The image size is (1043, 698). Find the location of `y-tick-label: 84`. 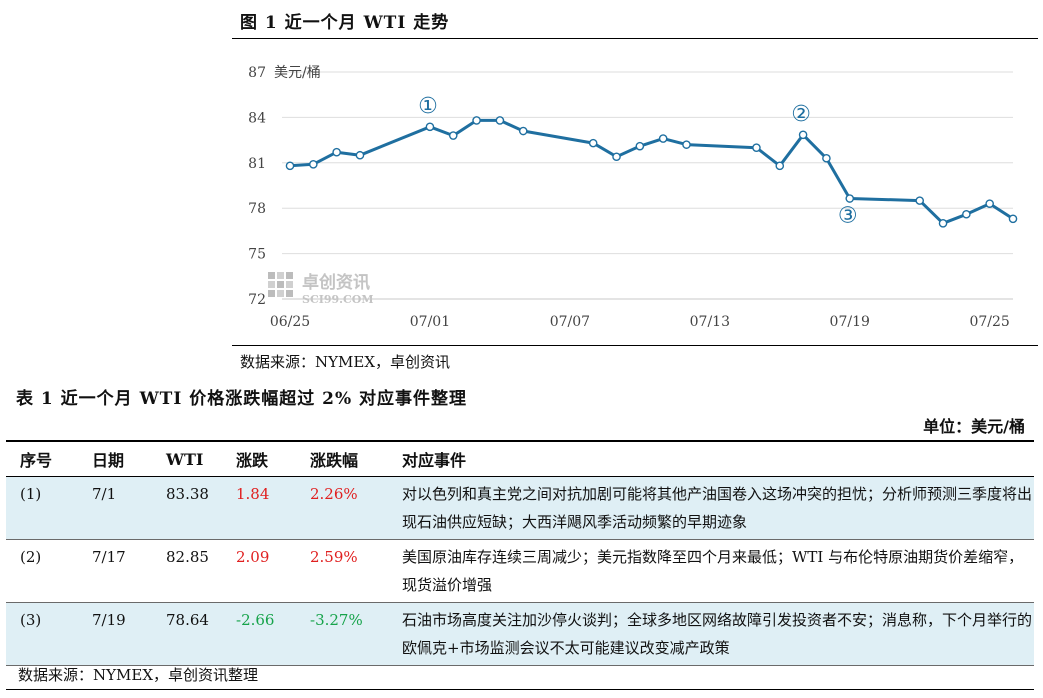

y-tick-label: 84 is located at coordinates (257, 118).